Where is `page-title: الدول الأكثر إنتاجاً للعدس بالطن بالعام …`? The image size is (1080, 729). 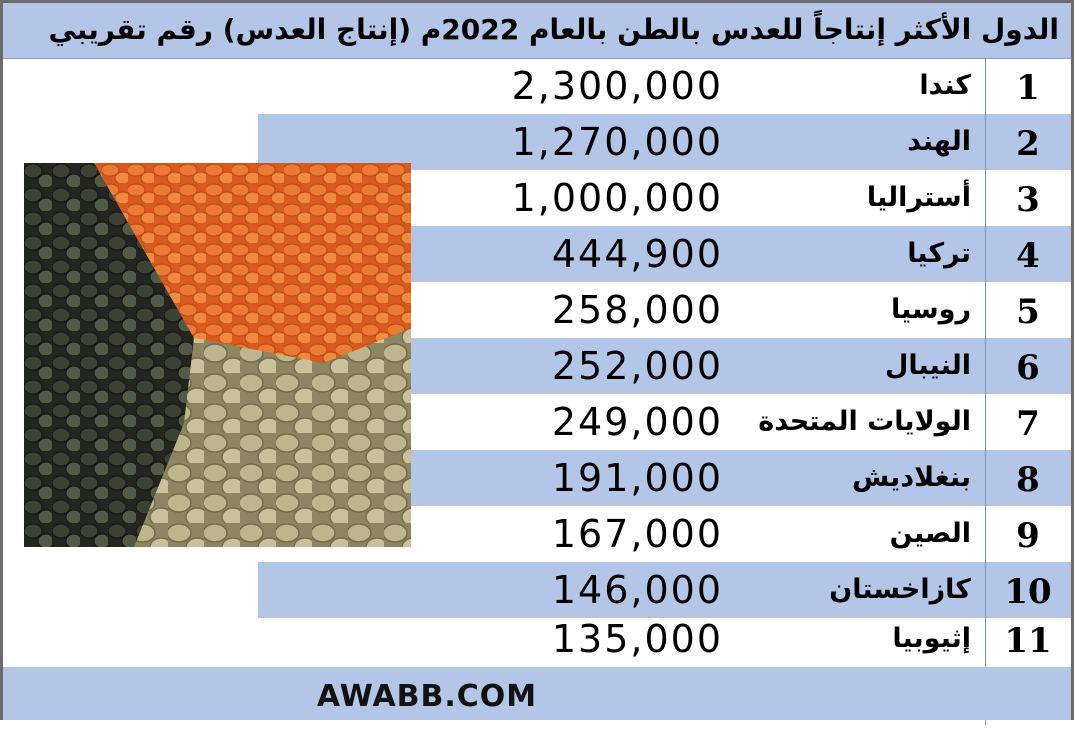
page-title: الدول الأكثر إنتاجاً للعدس بالطن بالعام … is located at coordinates (553, 29).